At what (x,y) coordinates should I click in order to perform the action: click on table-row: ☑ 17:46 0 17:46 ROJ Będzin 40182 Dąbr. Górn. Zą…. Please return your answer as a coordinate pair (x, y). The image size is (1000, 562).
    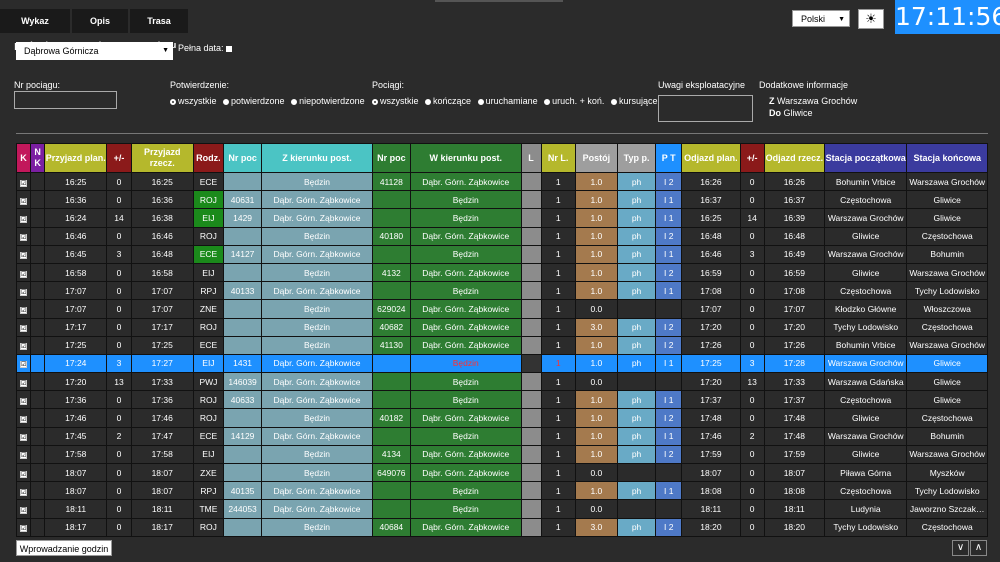
    Looking at the image, I should click on (501, 418).